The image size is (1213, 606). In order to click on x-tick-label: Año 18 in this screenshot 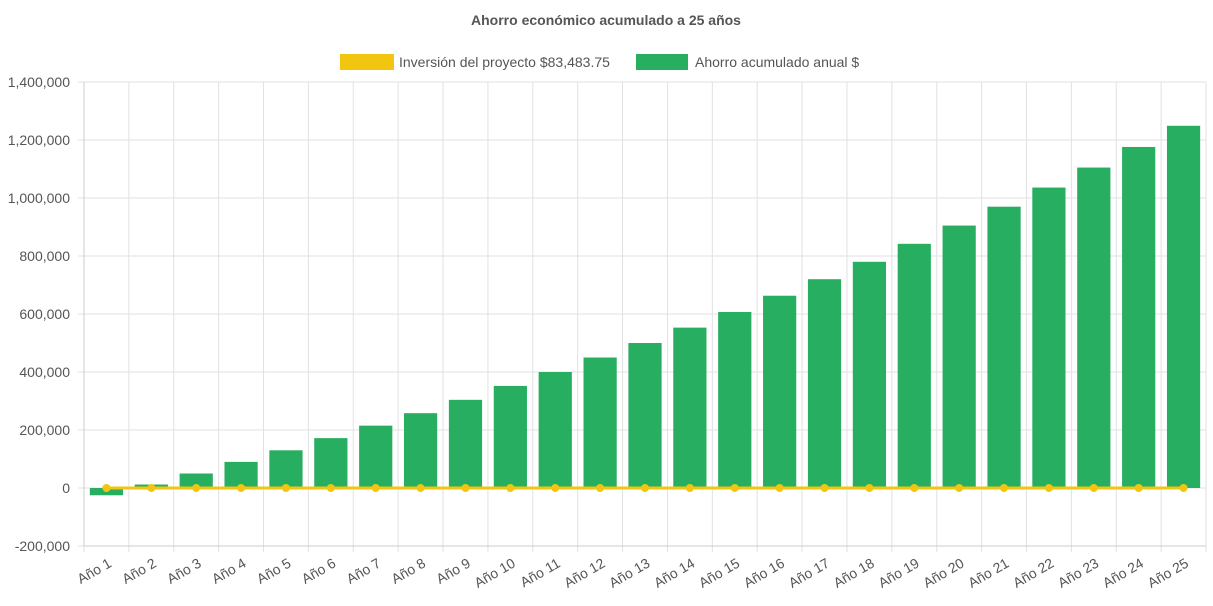, I will do `click(853, 573)`.